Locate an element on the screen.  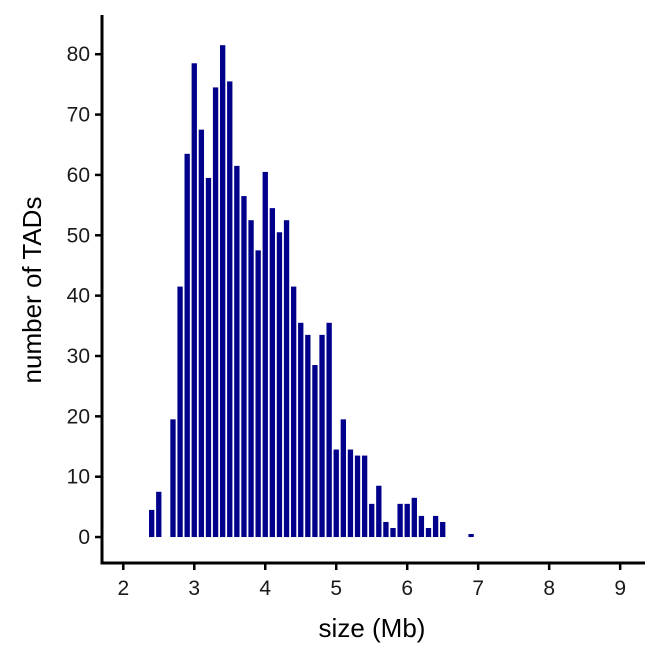
x-tick-label: 9 is located at coordinates (620, 588).